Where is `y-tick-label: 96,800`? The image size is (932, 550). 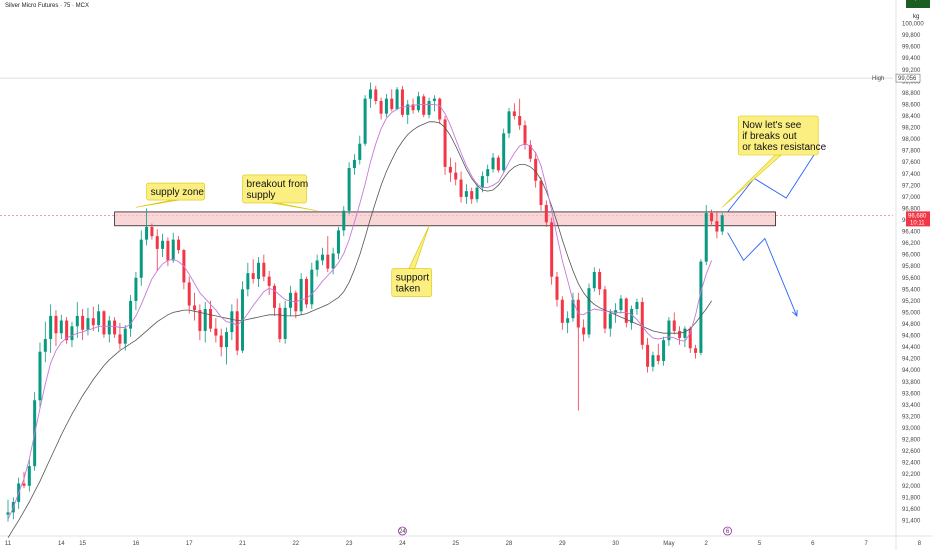 y-tick-label: 96,800 is located at coordinates (911, 209).